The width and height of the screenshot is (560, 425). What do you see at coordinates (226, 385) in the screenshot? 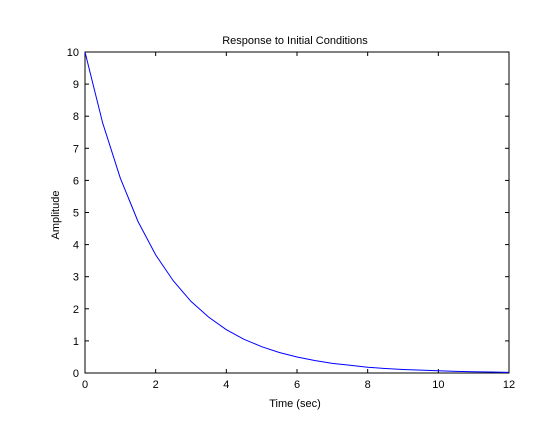
I see `x-tick-label: 4` at bounding box center [226, 385].